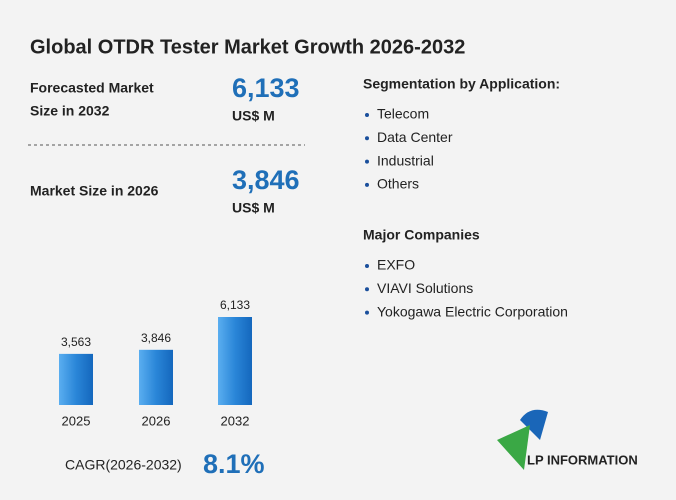 This screenshot has width=676, height=500. I want to click on logo-text: LP INFORMATION, so click(582, 459).